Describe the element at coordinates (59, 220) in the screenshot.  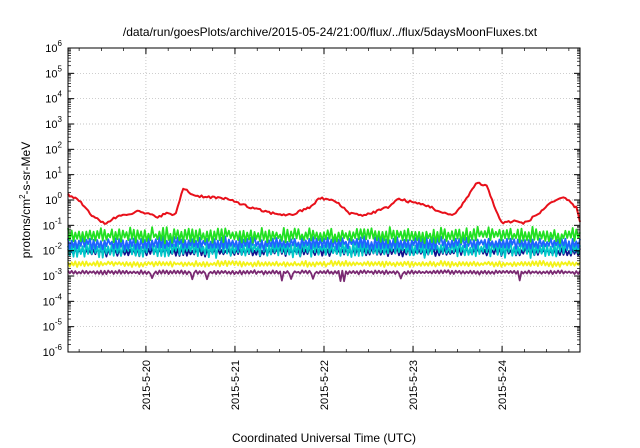
I see `y-tick-exponent: -1` at that location.